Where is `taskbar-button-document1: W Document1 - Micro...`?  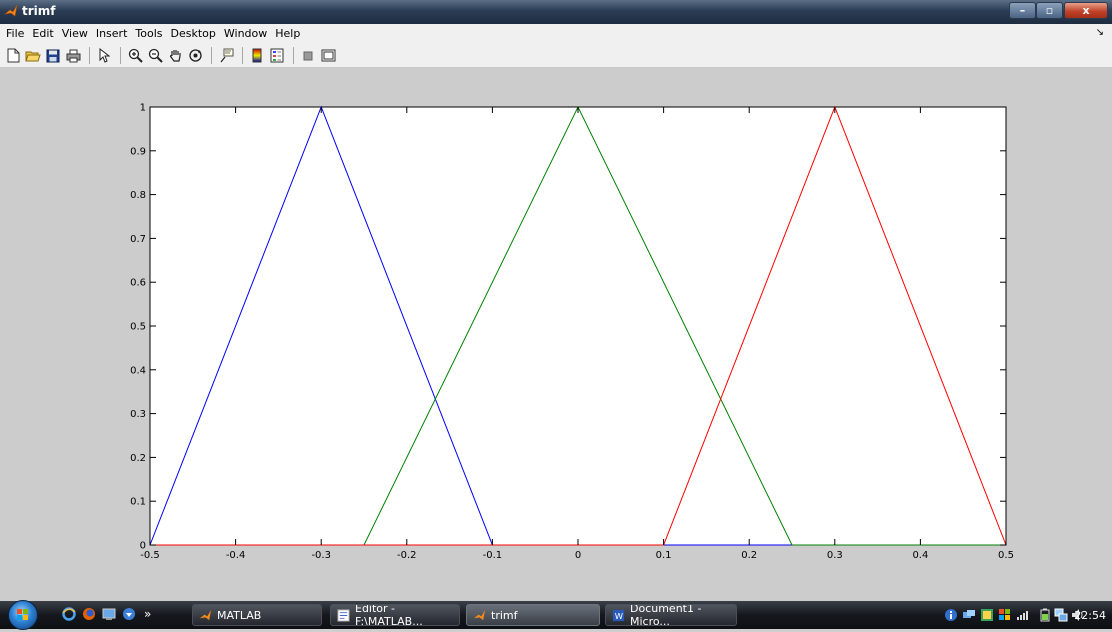 taskbar-button-document1: W Document1 - Micro... is located at coordinates (671, 615).